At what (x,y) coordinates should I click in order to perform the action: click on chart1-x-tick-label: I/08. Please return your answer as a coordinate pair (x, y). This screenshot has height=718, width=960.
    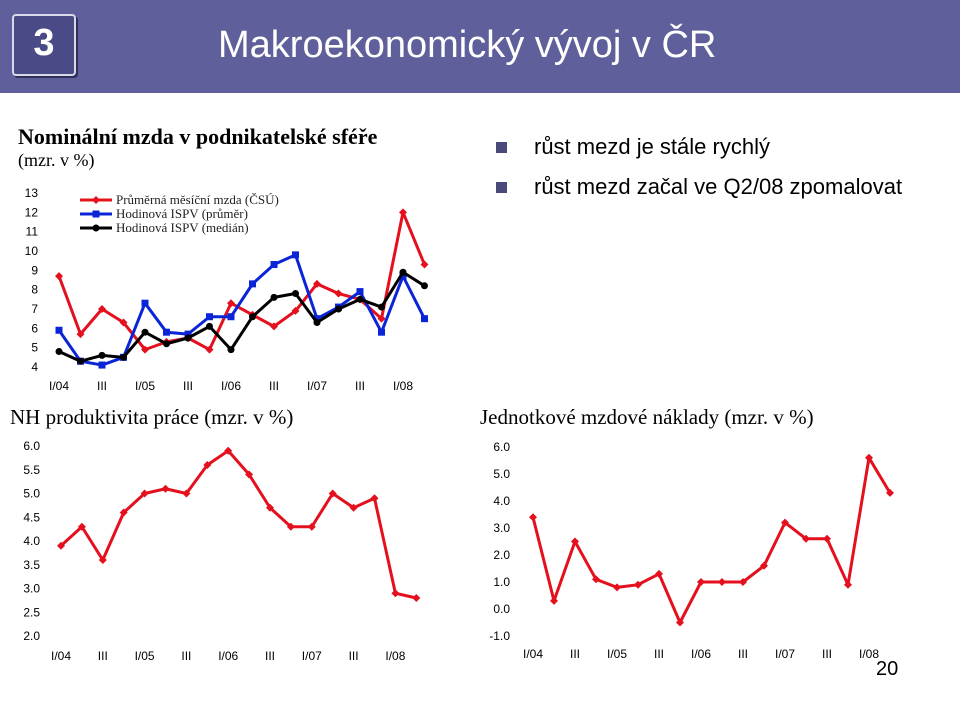
    Looking at the image, I should click on (403, 386).